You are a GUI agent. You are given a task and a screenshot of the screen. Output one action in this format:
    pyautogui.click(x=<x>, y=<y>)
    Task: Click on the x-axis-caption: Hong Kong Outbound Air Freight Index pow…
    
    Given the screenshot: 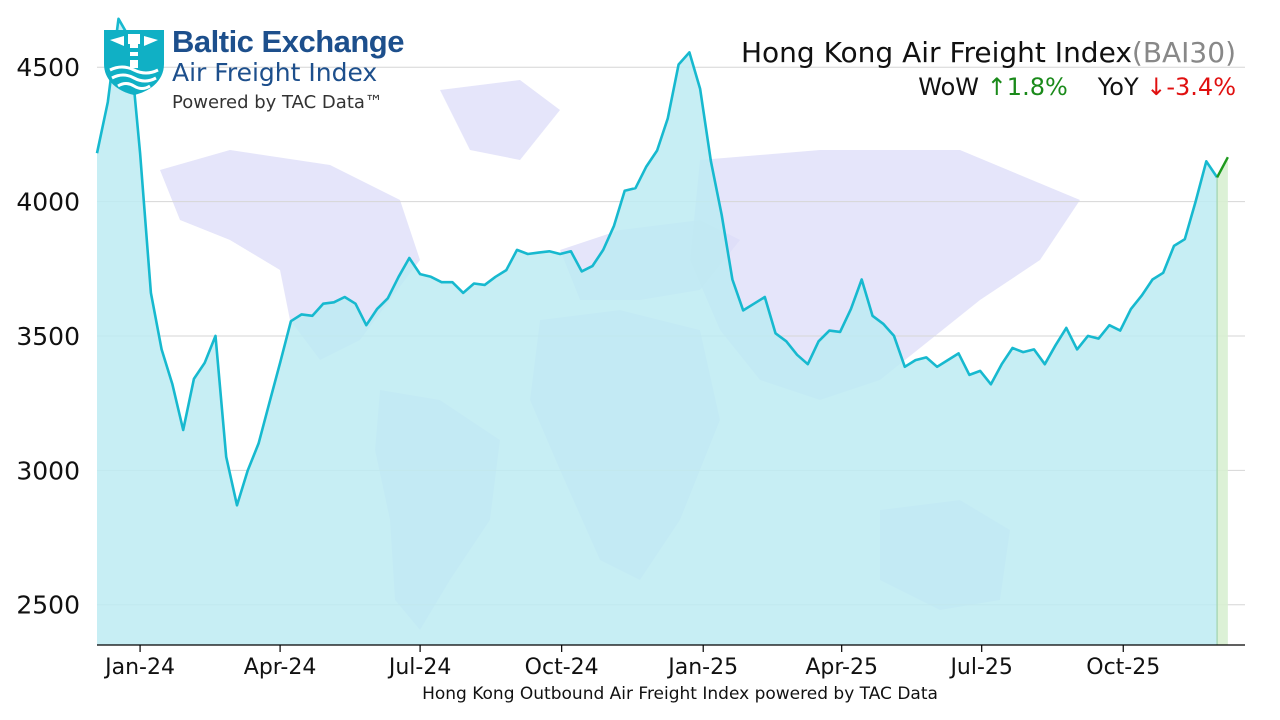 What is the action you would take?
    pyautogui.click(x=680, y=694)
    